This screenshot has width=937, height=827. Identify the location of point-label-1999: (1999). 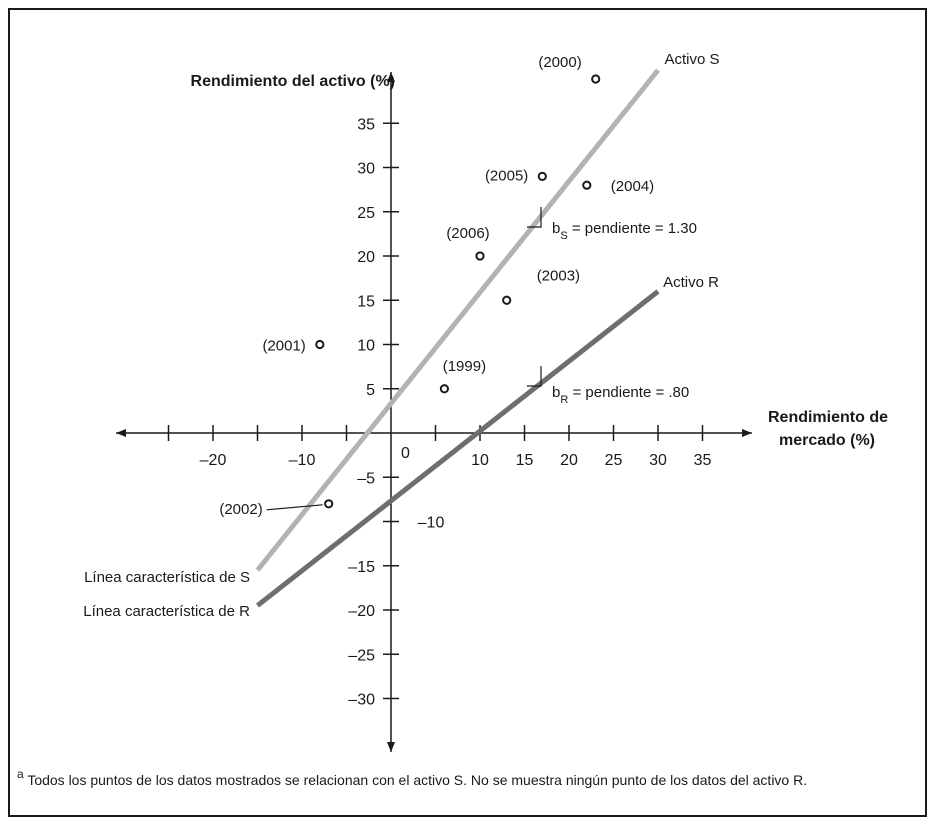
(464, 366).